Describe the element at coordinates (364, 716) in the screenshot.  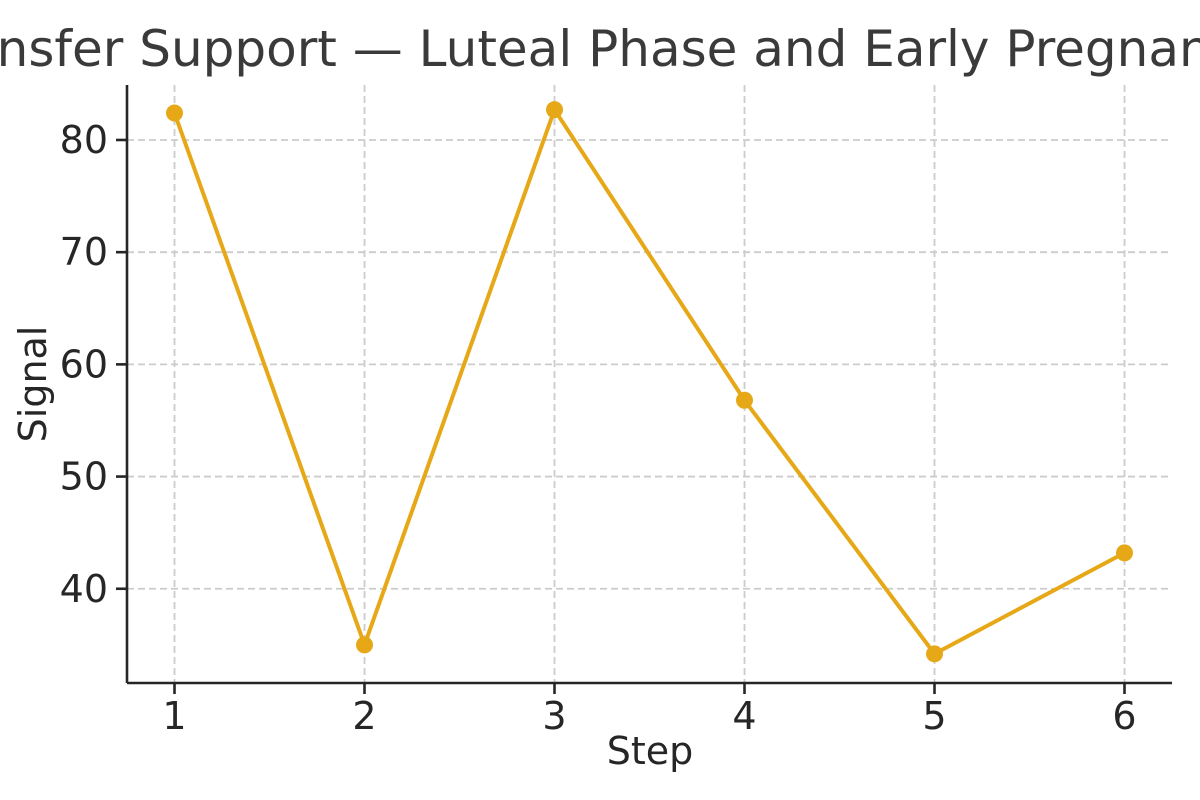
I see `x-tick-label: 2` at that location.